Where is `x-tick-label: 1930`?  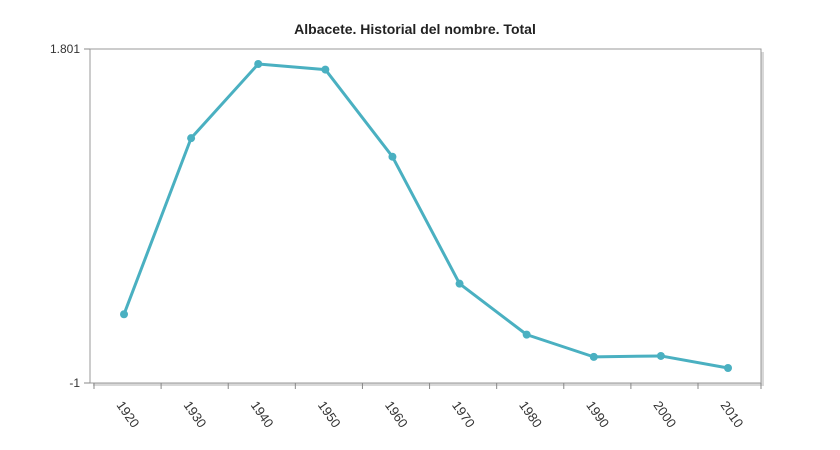
x-tick-label: 1930 is located at coordinates (195, 414).